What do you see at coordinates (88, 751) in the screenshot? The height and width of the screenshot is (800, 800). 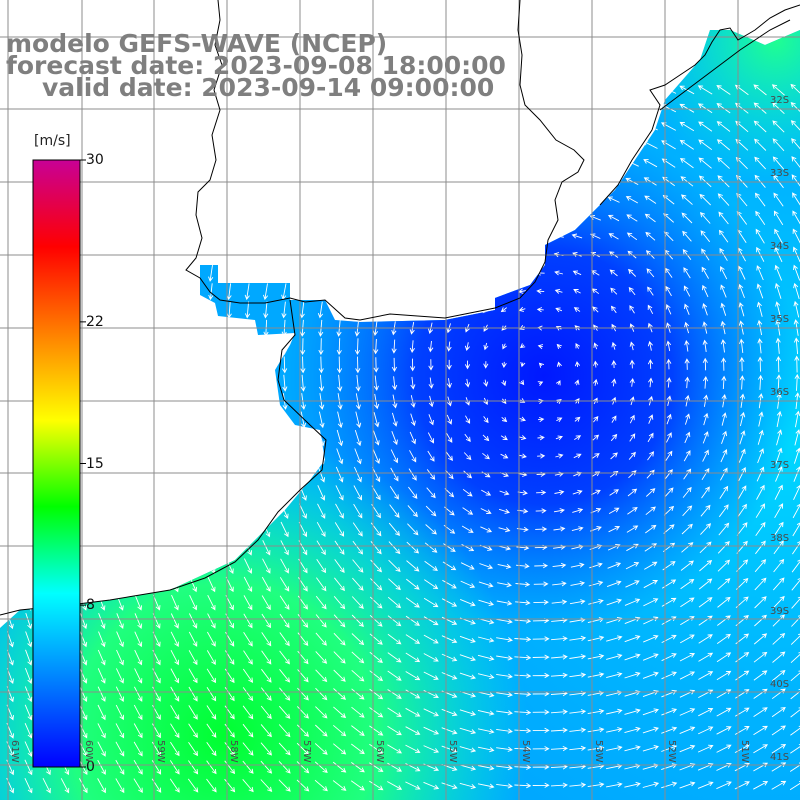 I see `longitude-label: 60W` at bounding box center [88, 751].